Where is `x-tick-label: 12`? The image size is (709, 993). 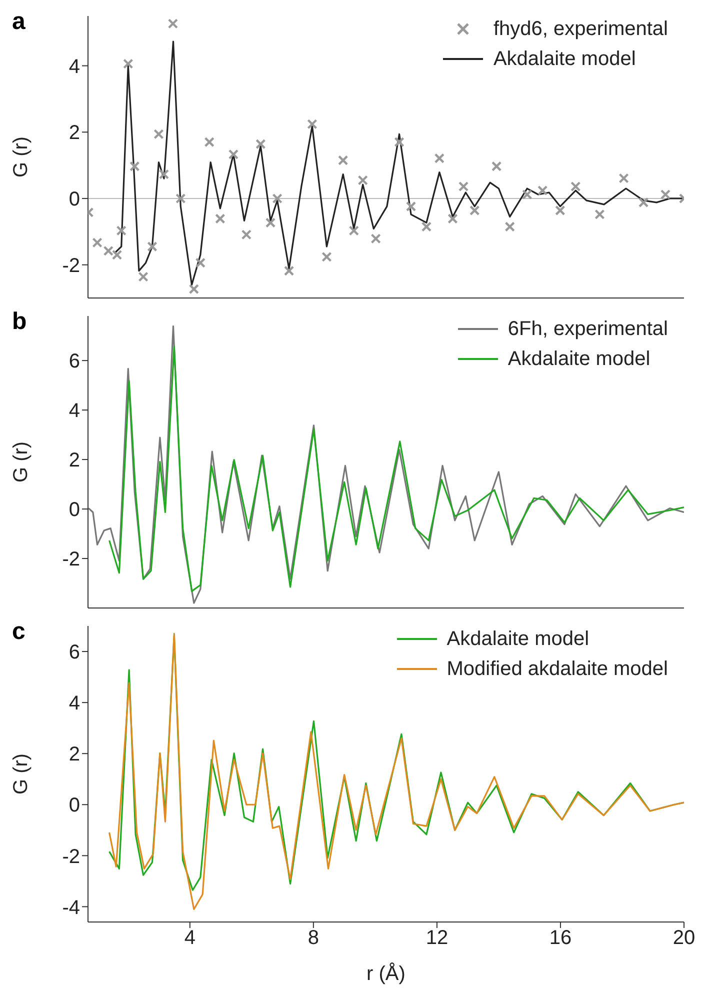 x-tick-label: 12 is located at coordinates (437, 938).